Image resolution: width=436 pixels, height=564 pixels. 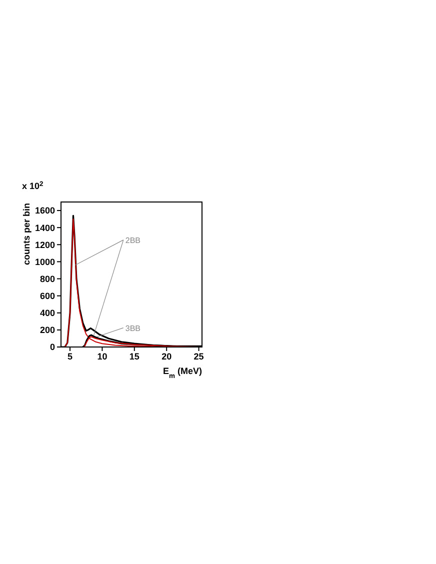 I want to click on y-tick-label: 1600, so click(x=44, y=211).